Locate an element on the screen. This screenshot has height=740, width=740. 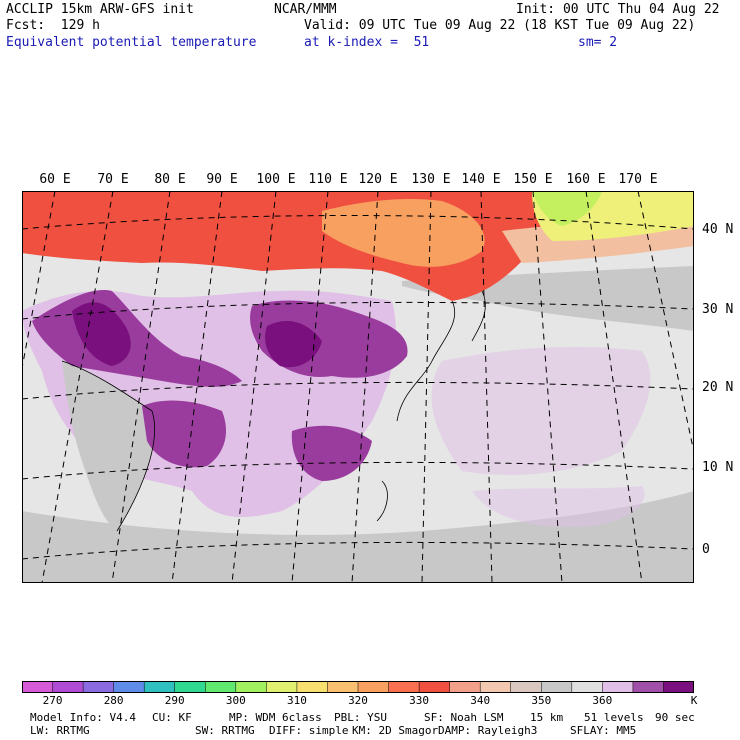
colorbar is located at coordinates (358, 687).